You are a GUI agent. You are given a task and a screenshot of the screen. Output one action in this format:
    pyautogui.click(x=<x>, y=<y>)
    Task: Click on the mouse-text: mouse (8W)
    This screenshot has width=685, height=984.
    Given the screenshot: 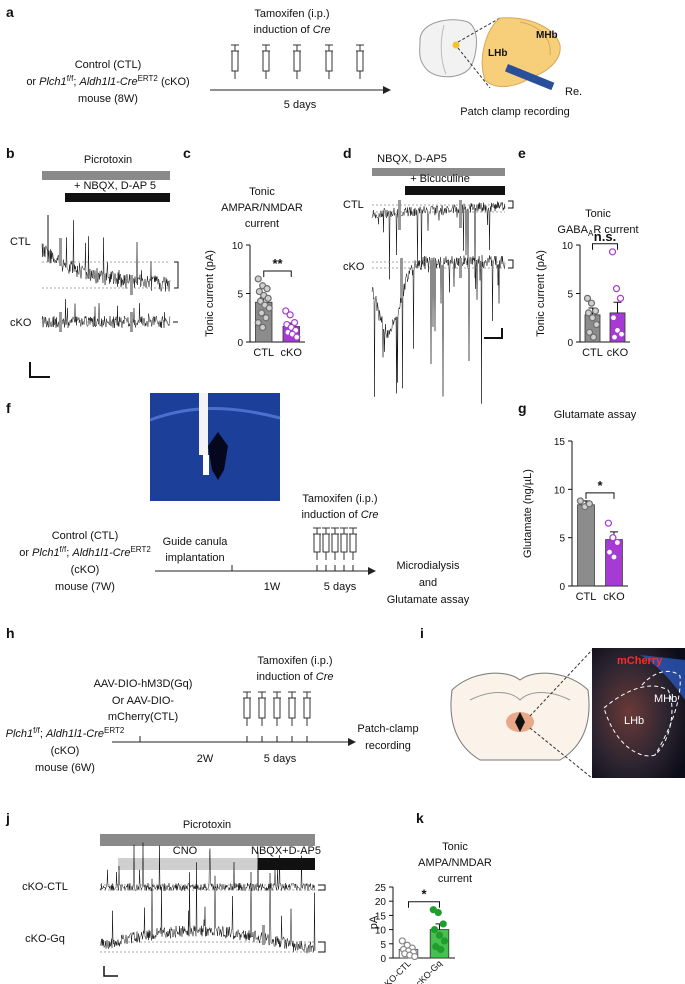 What is the action you would take?
    pyautogui.click(x=108, y=99)
    